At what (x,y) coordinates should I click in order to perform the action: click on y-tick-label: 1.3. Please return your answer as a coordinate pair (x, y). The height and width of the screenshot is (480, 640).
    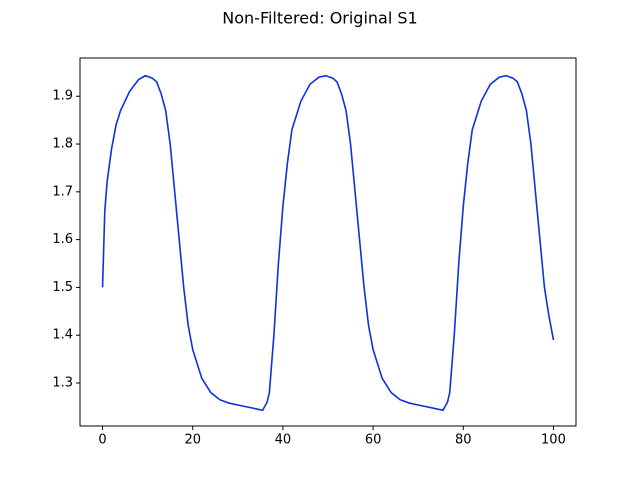
    Looking at the image, I should click on (62, 382).